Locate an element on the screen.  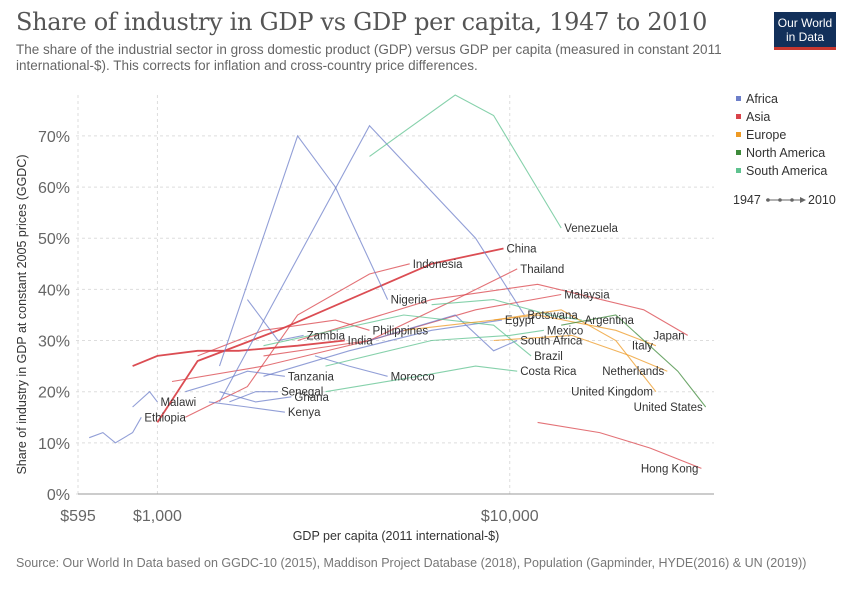
y-axis-ticks: 0% 10% 20% 30% 40% 50% 60% 70% is located at coordinates (54, 316).